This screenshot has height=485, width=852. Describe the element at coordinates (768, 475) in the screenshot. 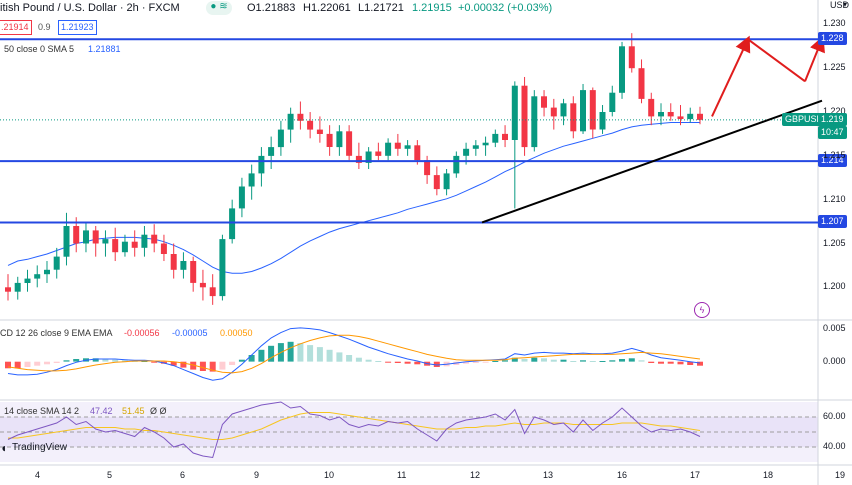

I see `date-tick-label: 18` at that location.